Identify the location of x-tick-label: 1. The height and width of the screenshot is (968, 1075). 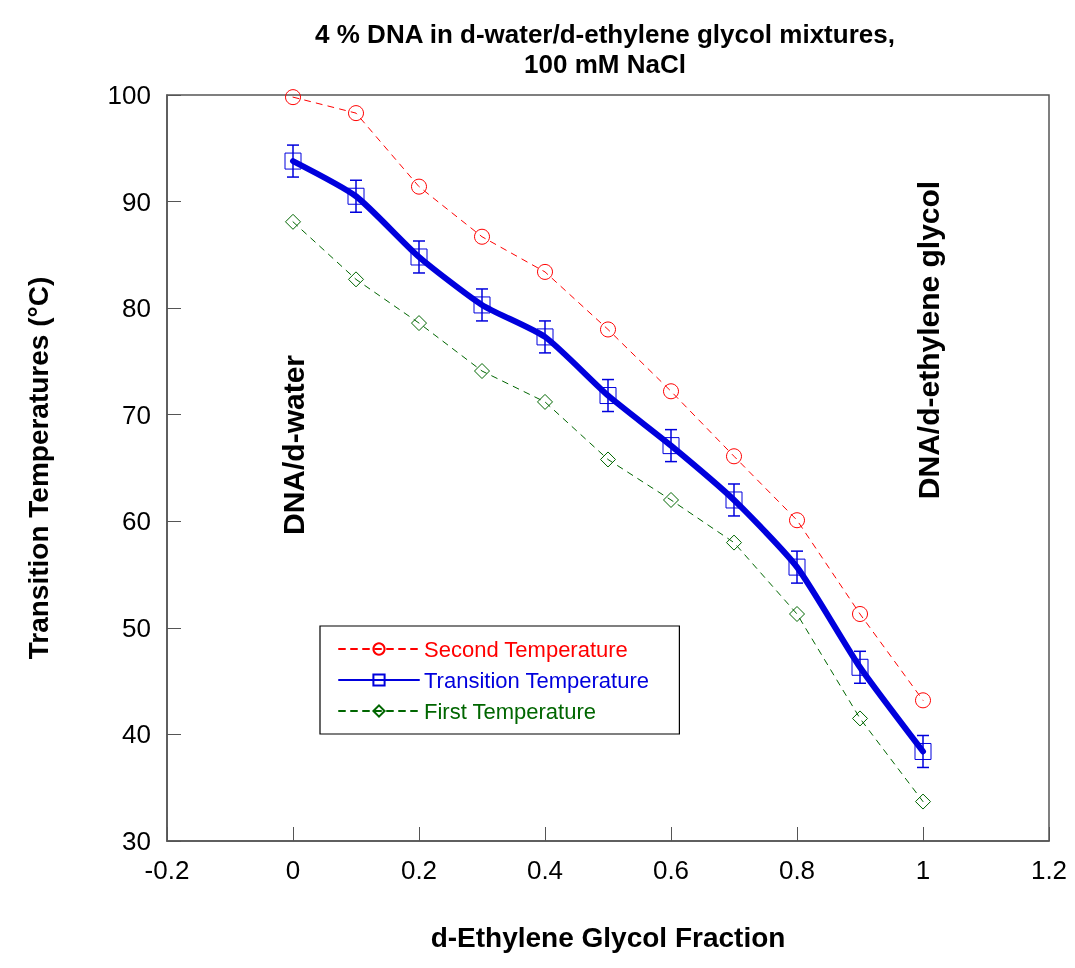
(923, 870).